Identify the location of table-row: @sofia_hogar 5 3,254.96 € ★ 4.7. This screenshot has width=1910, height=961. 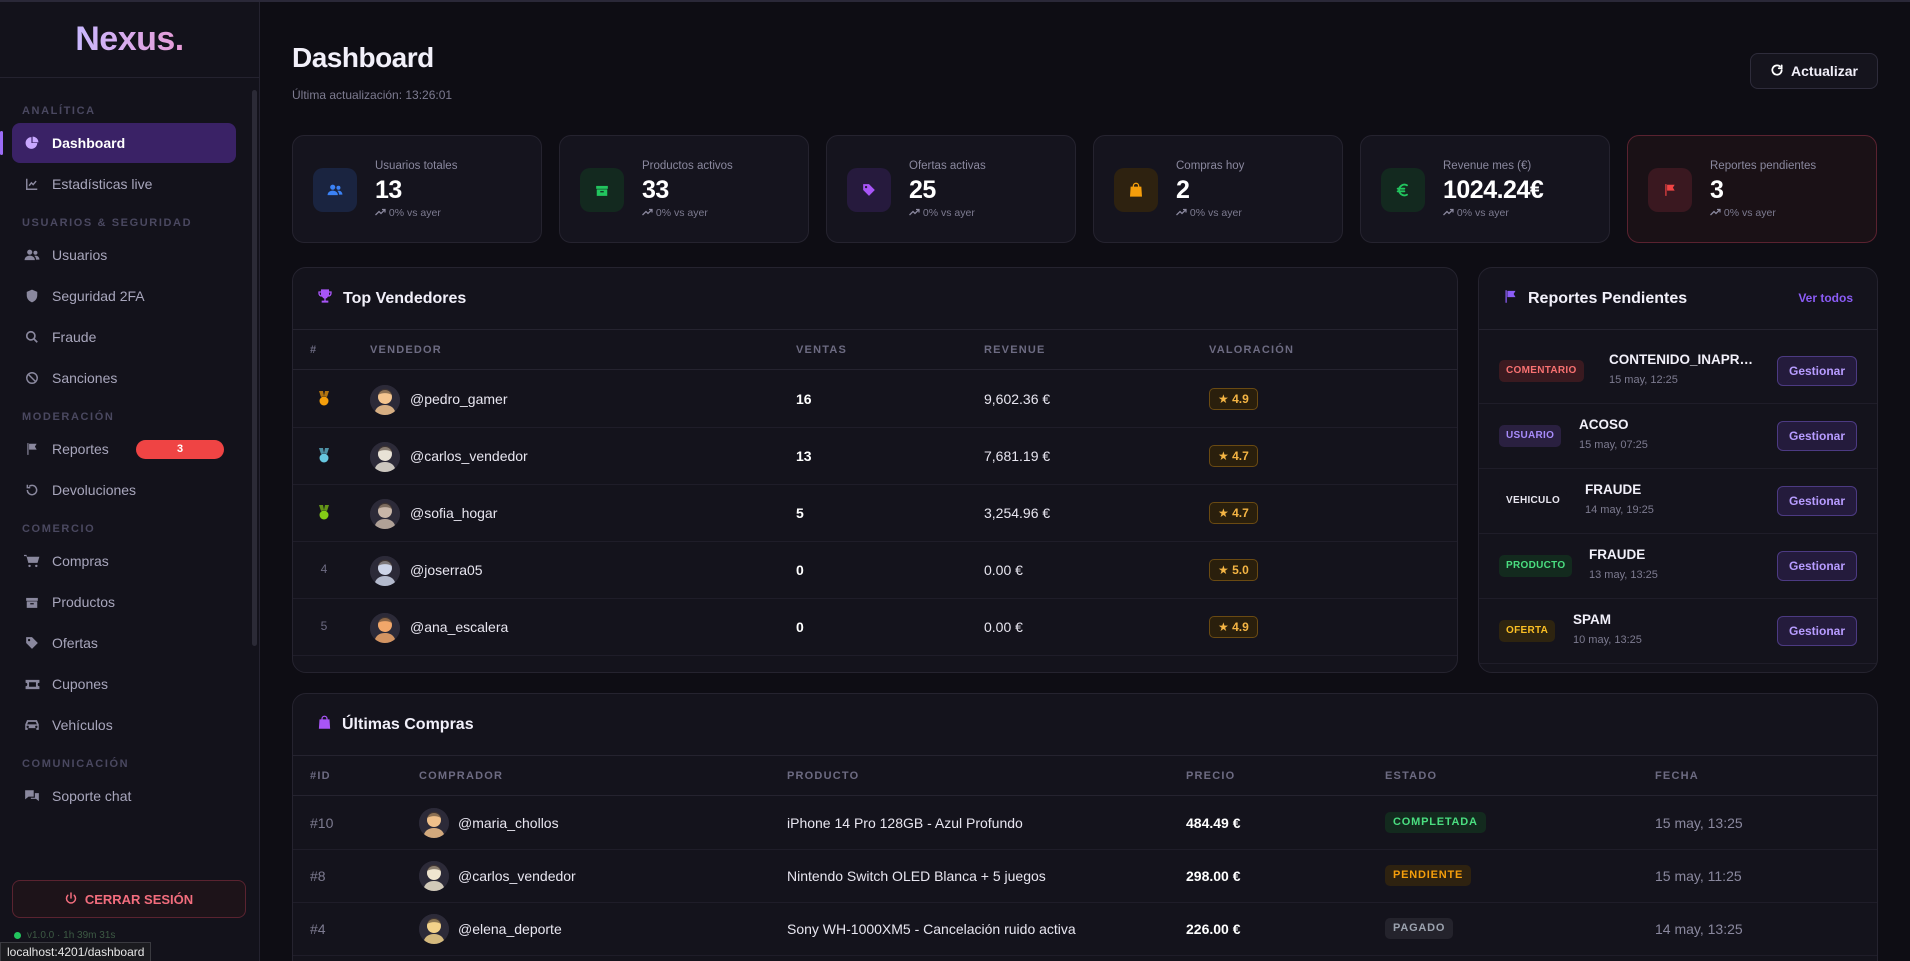
(875, 513).